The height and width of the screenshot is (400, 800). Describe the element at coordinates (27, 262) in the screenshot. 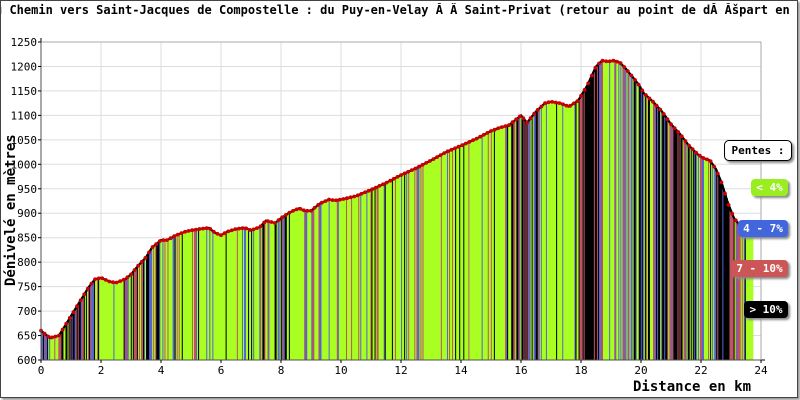

I see `y-tick-label: 800` at that location.